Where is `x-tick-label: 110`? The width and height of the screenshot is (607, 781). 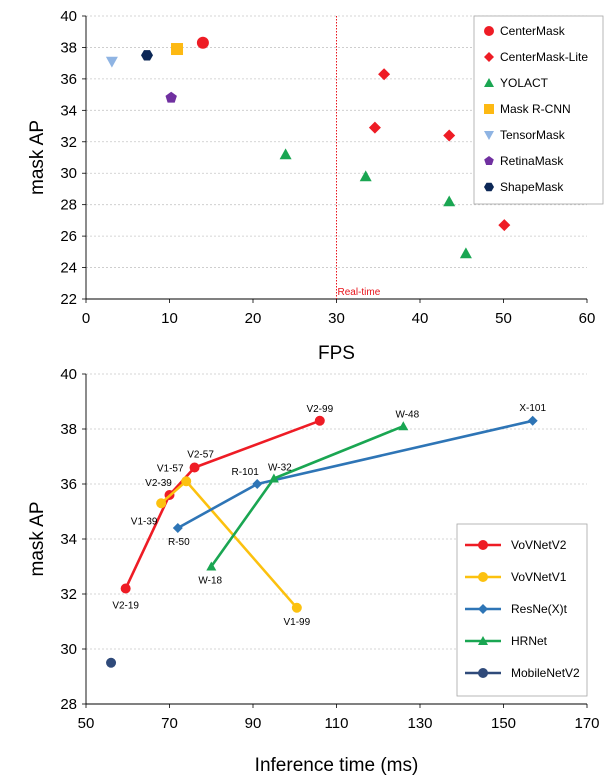
x-tick-label: 110 is located at coordinates (337, 723).